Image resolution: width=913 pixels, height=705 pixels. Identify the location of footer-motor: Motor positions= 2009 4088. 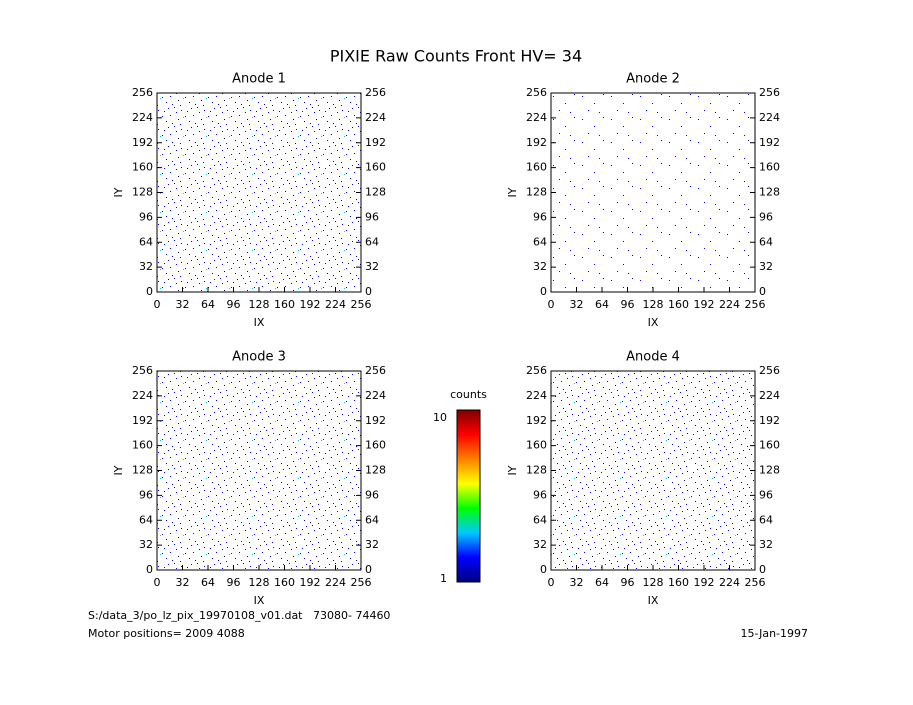
(166, 633).